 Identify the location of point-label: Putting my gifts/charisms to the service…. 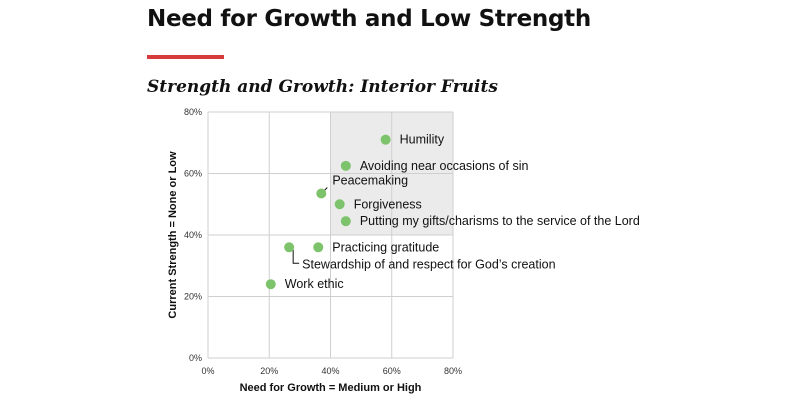
(500, 221).